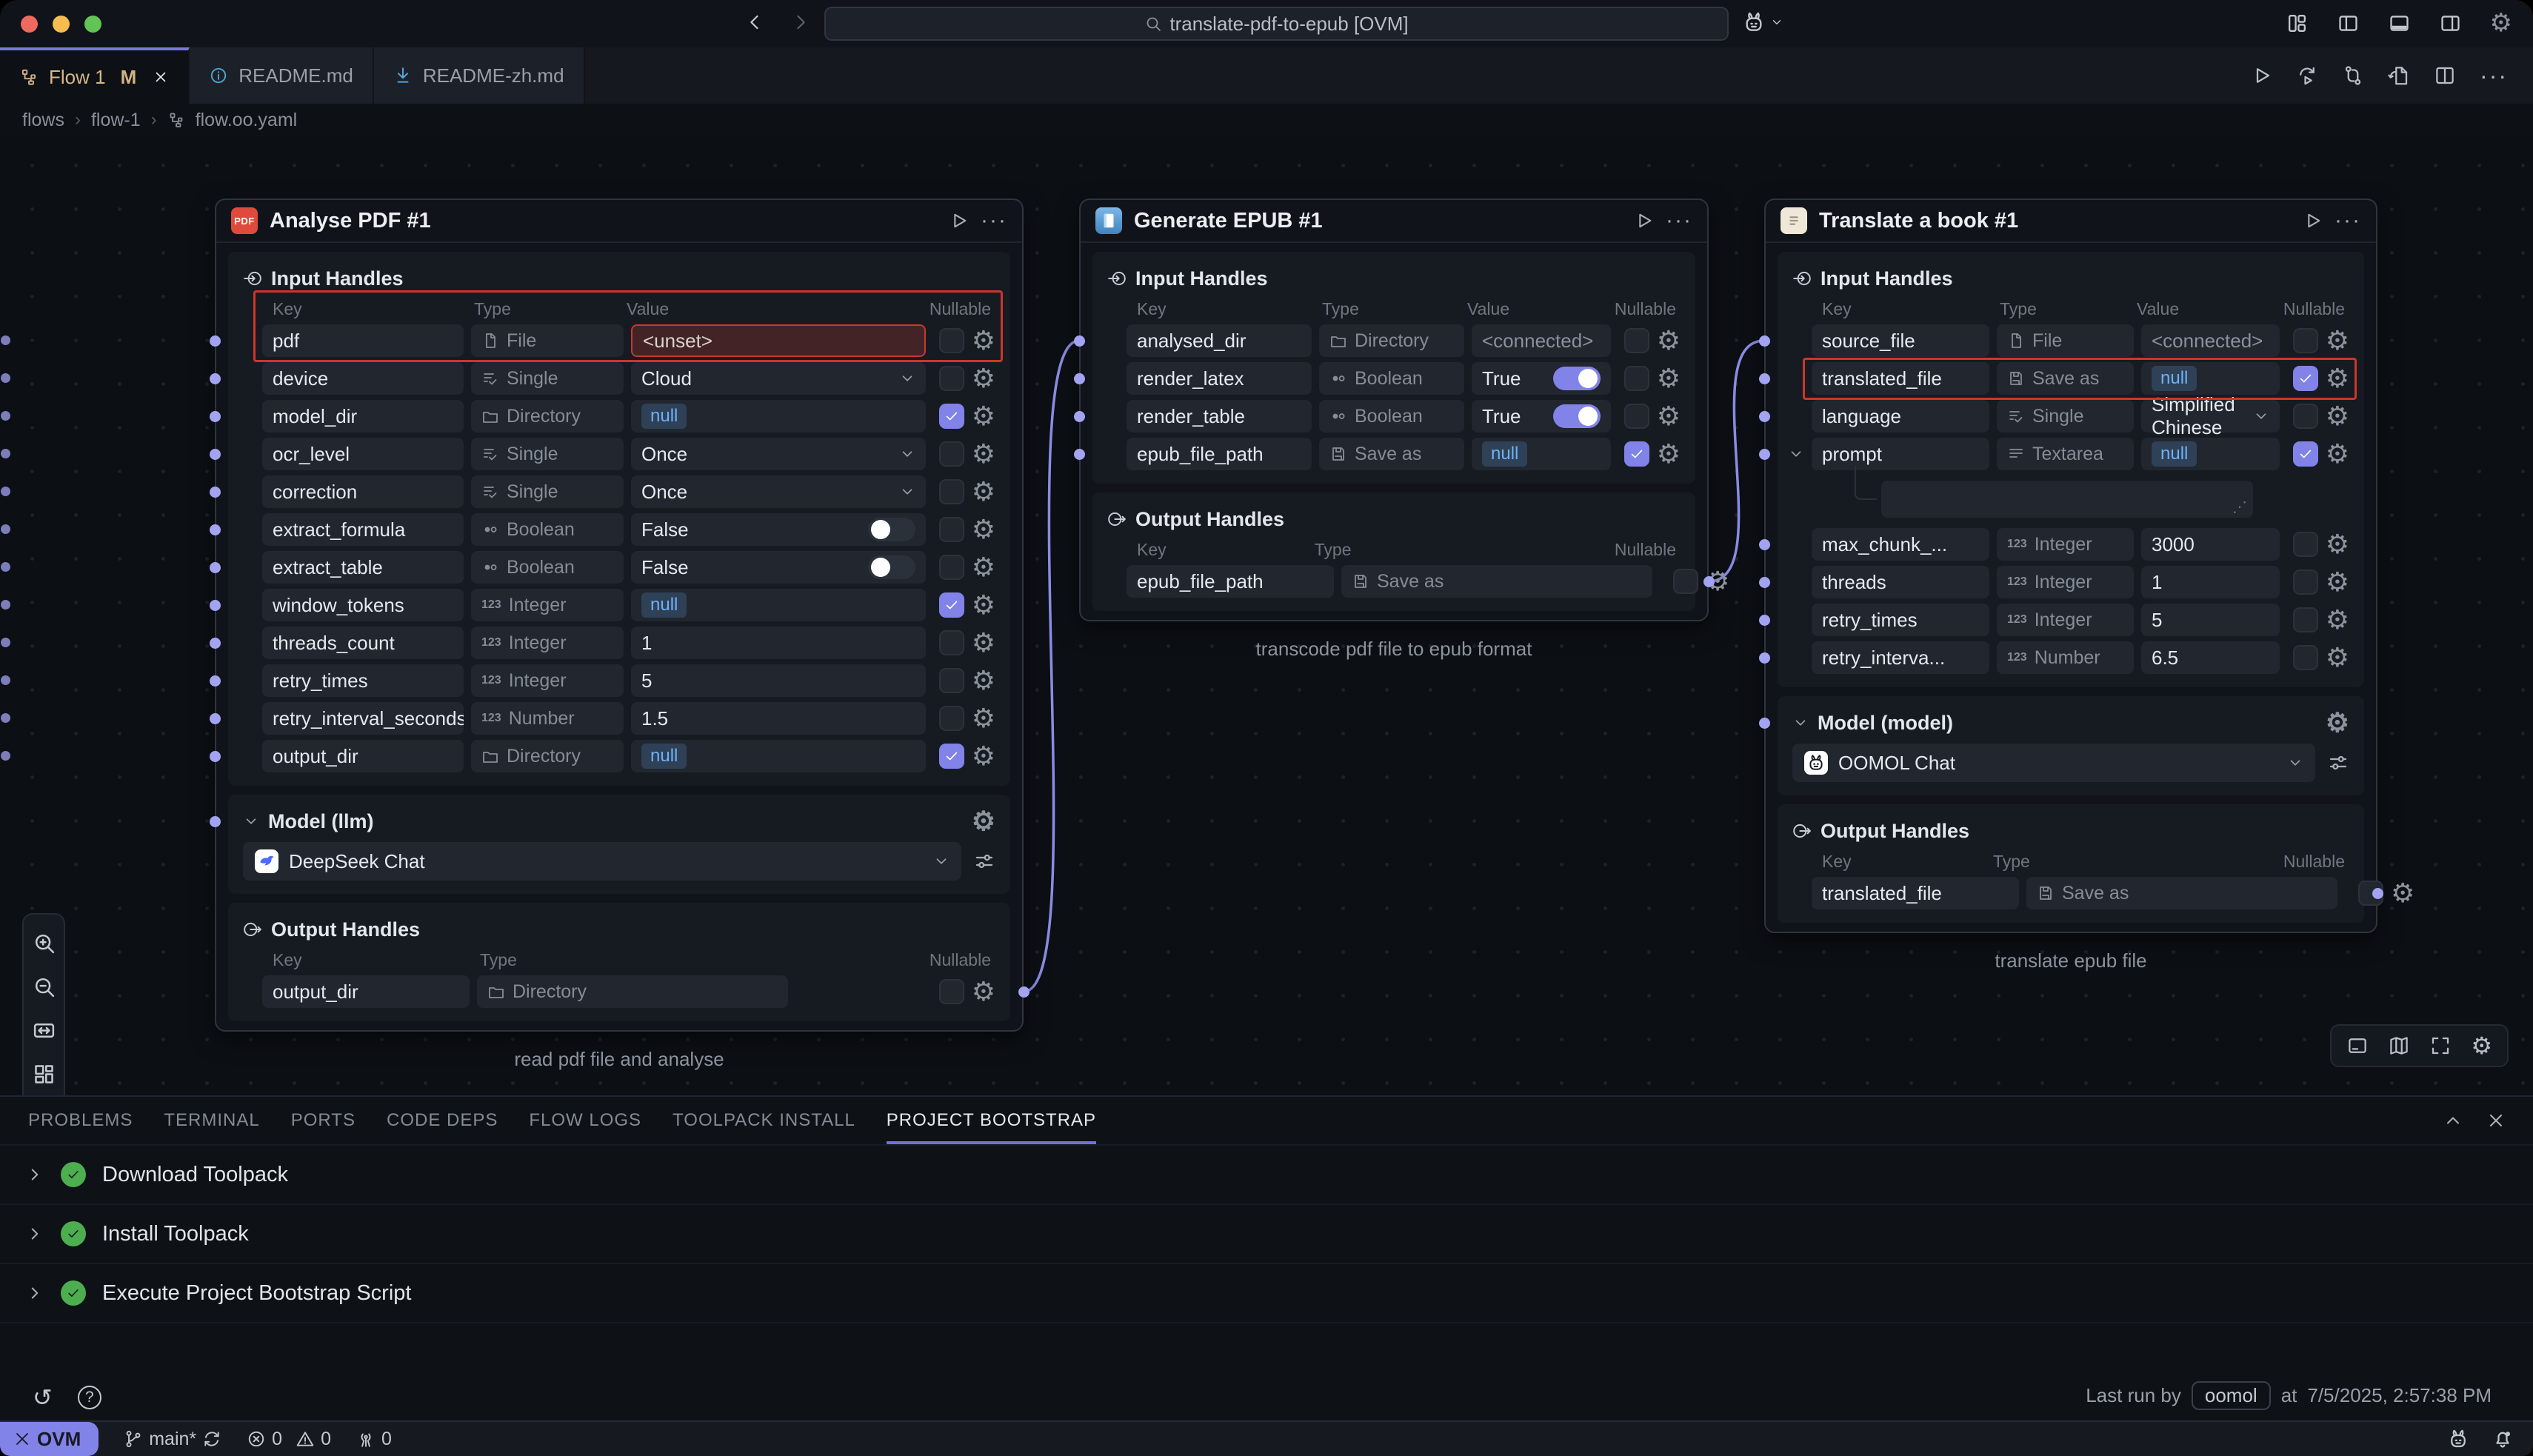 The width and height of the screenshot is (2533, 1456). Describe the element at coordinates (2053, 763) in the screenshot. I see `model-select: OOMOL Chat` at that location.